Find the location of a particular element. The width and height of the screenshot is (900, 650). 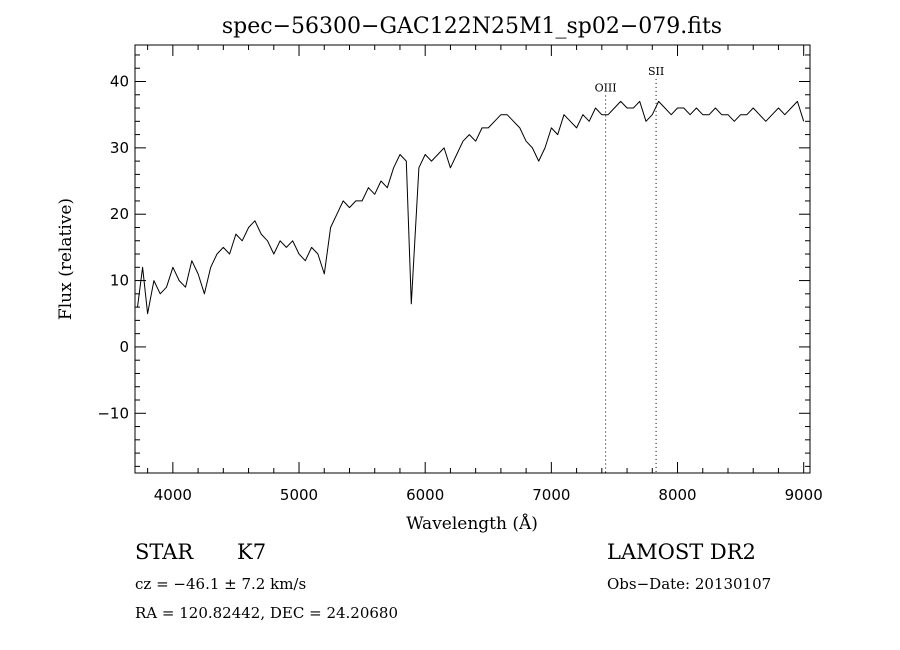

x-tick-label: 5000 is located at coordinates (299, 495).